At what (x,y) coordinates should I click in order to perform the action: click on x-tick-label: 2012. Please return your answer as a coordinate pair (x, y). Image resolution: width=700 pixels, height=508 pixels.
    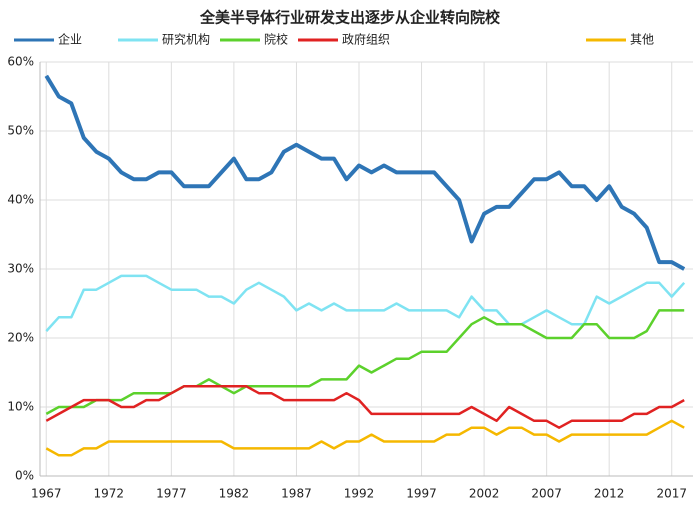
    Looking at the image, I should click on (609, 494).